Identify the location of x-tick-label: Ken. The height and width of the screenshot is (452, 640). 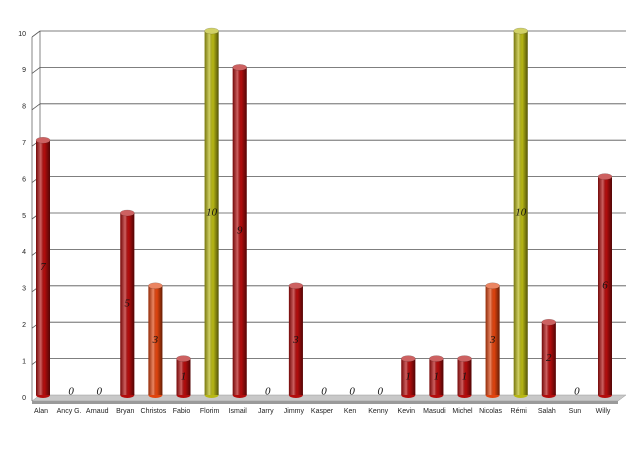
(350, 411).